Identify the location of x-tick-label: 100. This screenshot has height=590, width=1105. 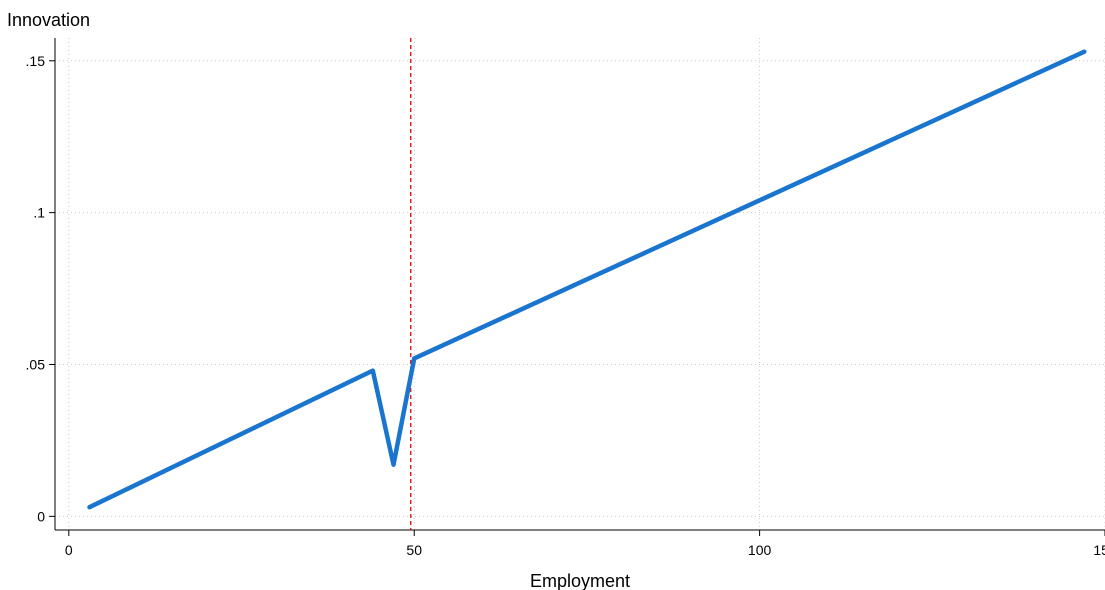
(760, 550).